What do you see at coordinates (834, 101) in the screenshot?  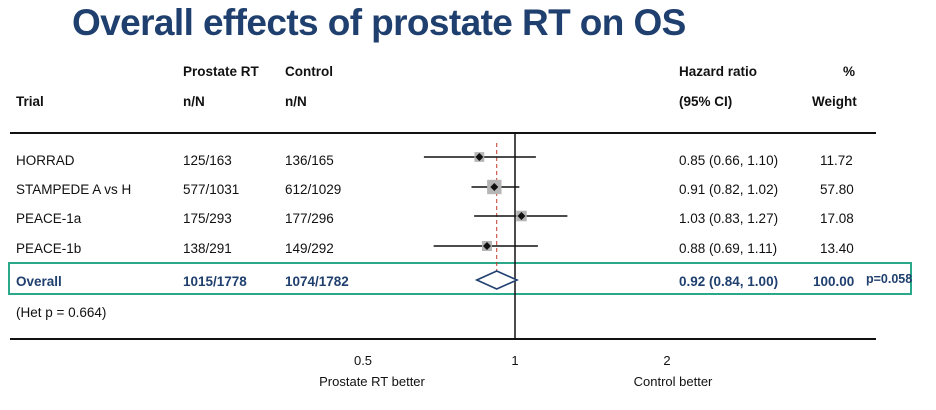 I see `header-weight-line2: Weight` at bounding box center [834, 101].